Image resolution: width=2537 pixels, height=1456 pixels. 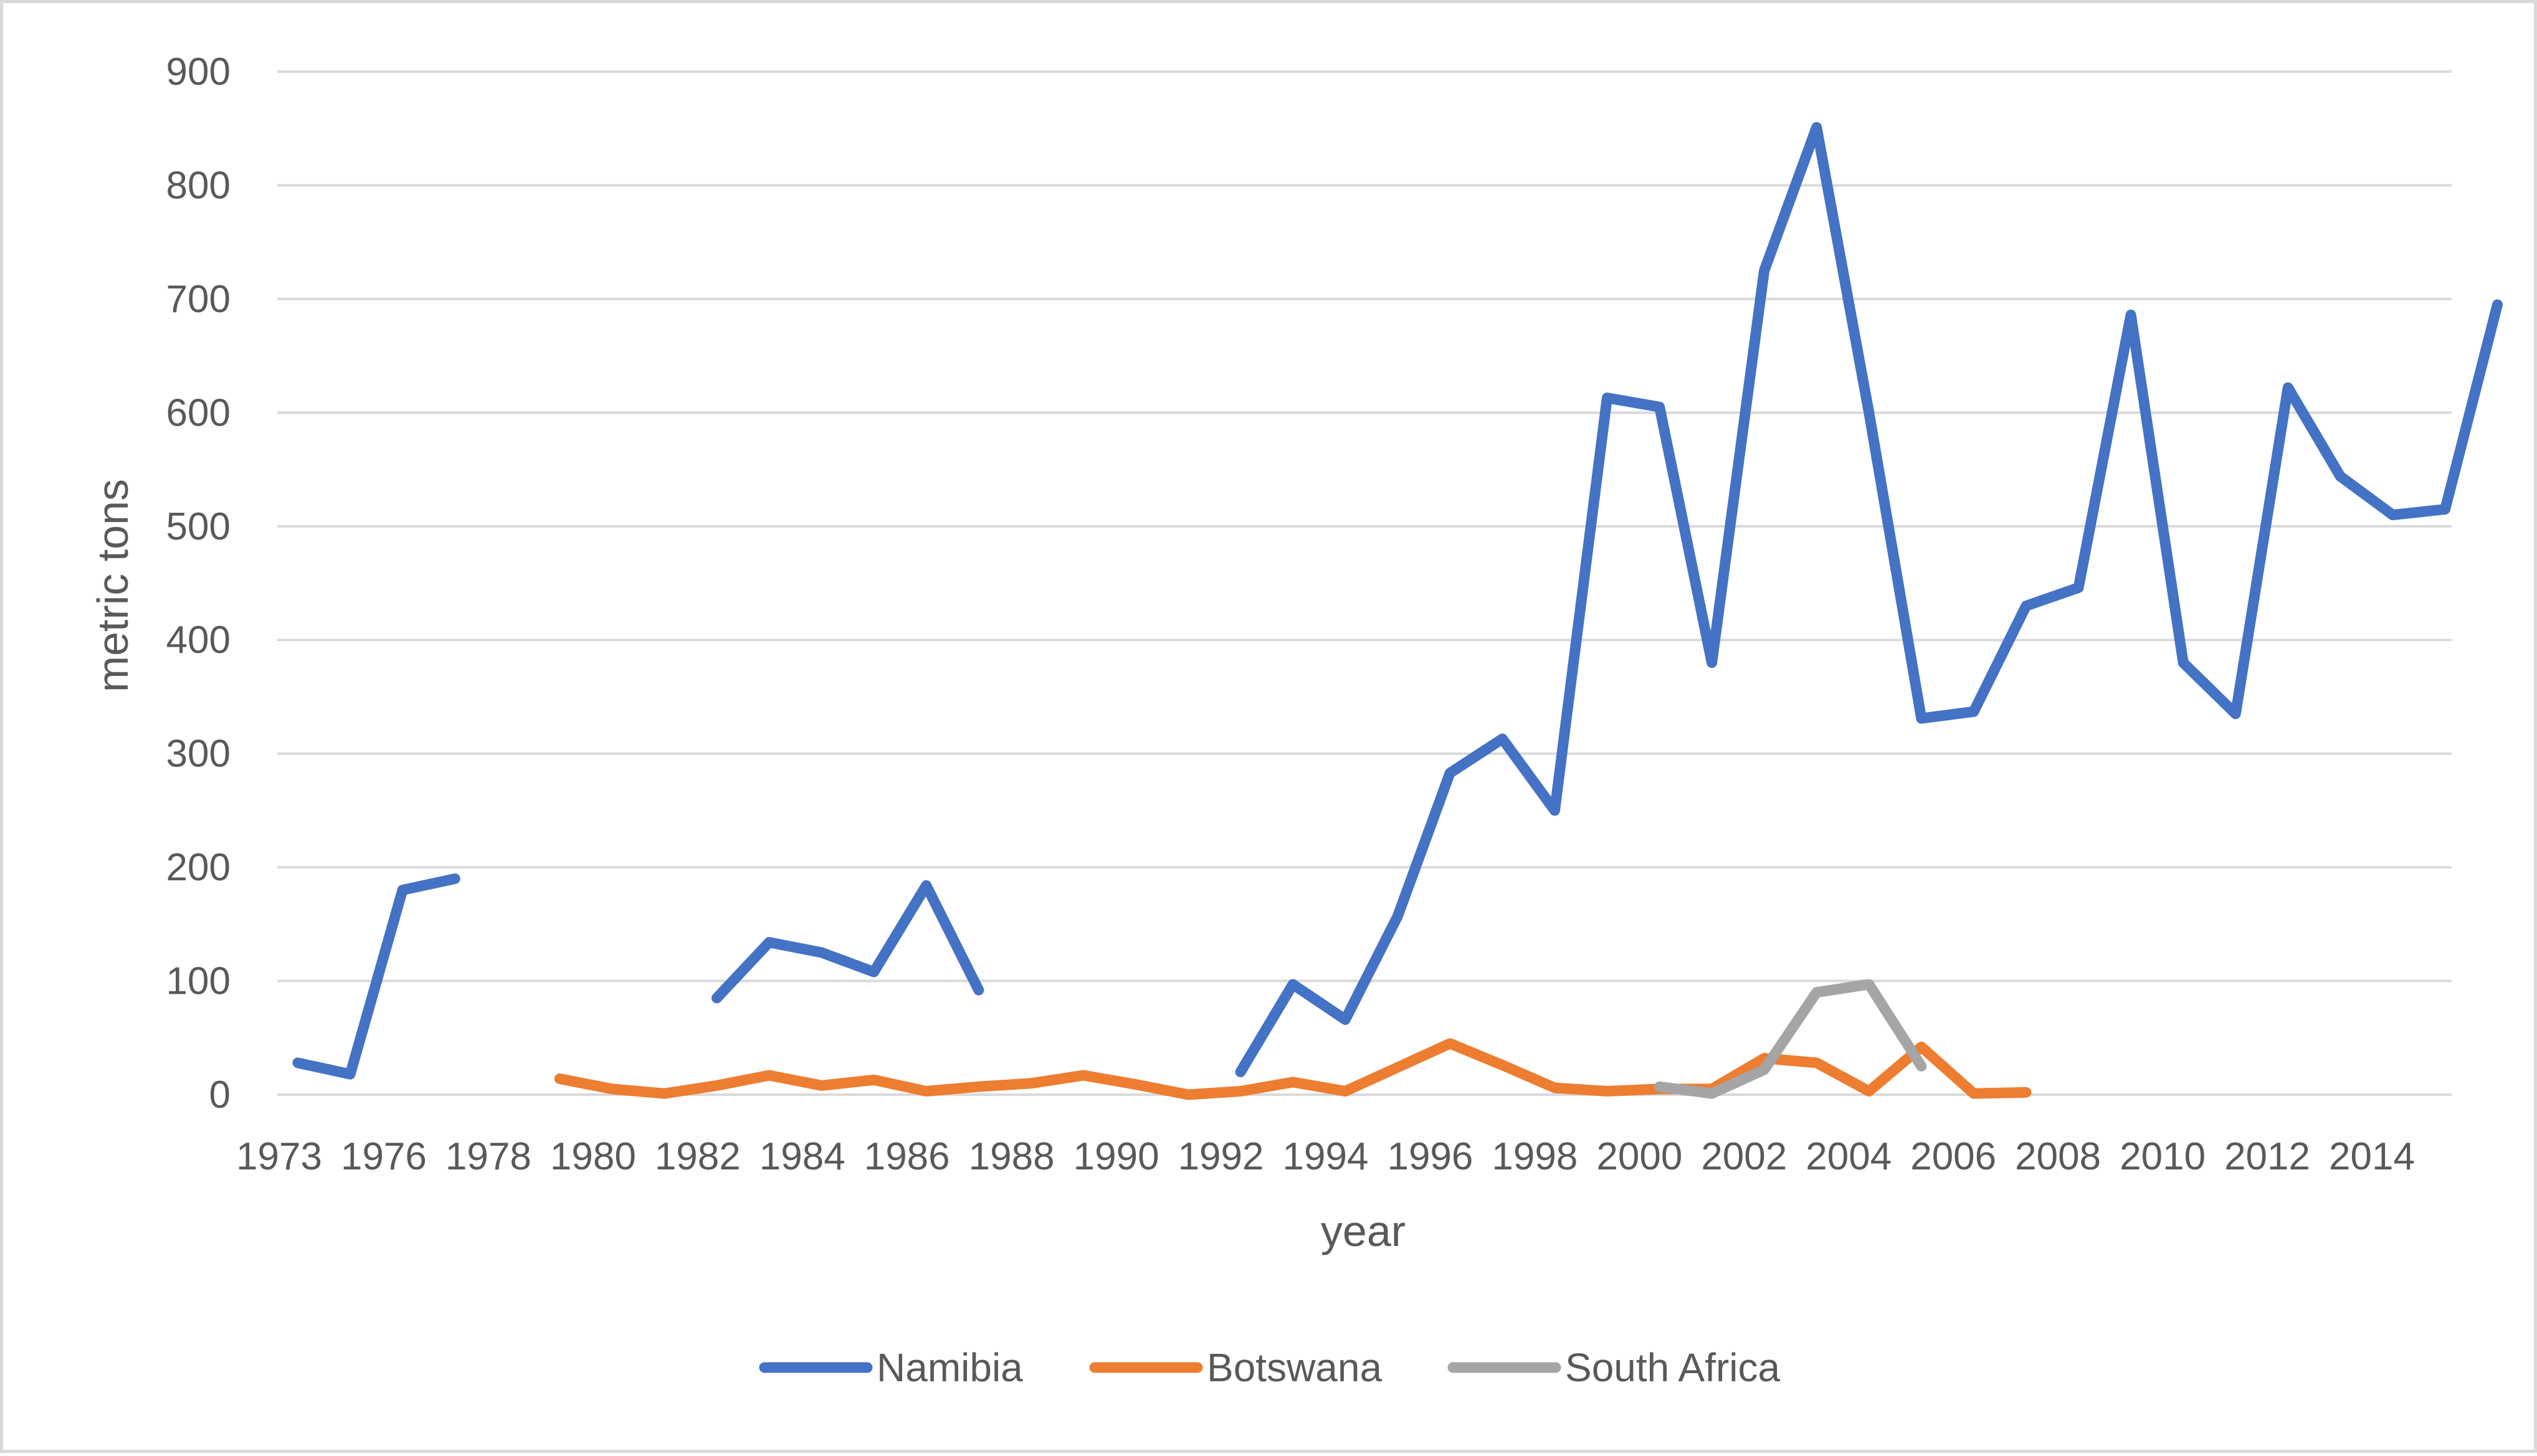 I want to click on series-line-south-africa, so click(x=1790, y=1039).